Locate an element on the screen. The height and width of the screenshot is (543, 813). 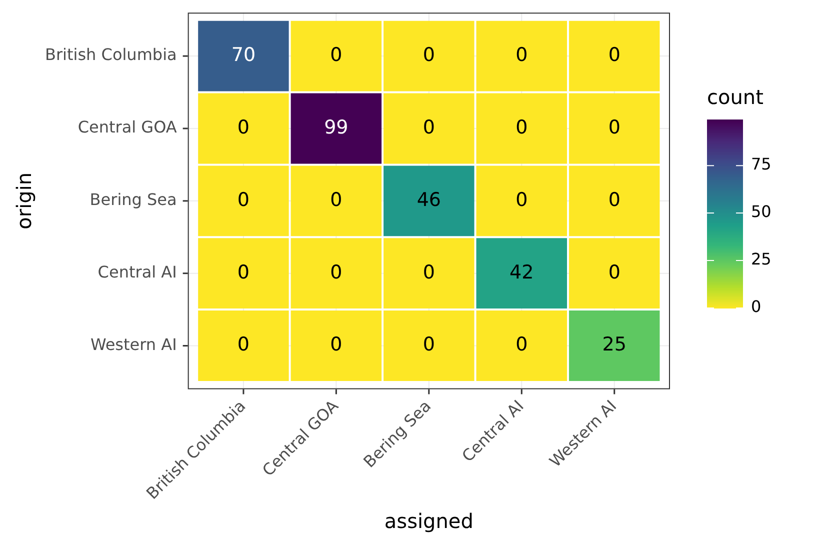
data-label: 42 is located at coordinates (522, 272).